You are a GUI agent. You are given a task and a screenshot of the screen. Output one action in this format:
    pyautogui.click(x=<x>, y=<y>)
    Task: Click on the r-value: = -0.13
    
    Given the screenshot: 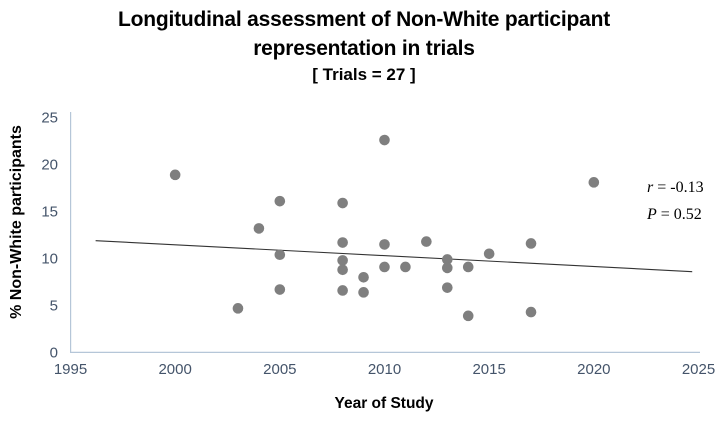 What is the action you would take?
    pyautogui.click(x=678, y=187)
    